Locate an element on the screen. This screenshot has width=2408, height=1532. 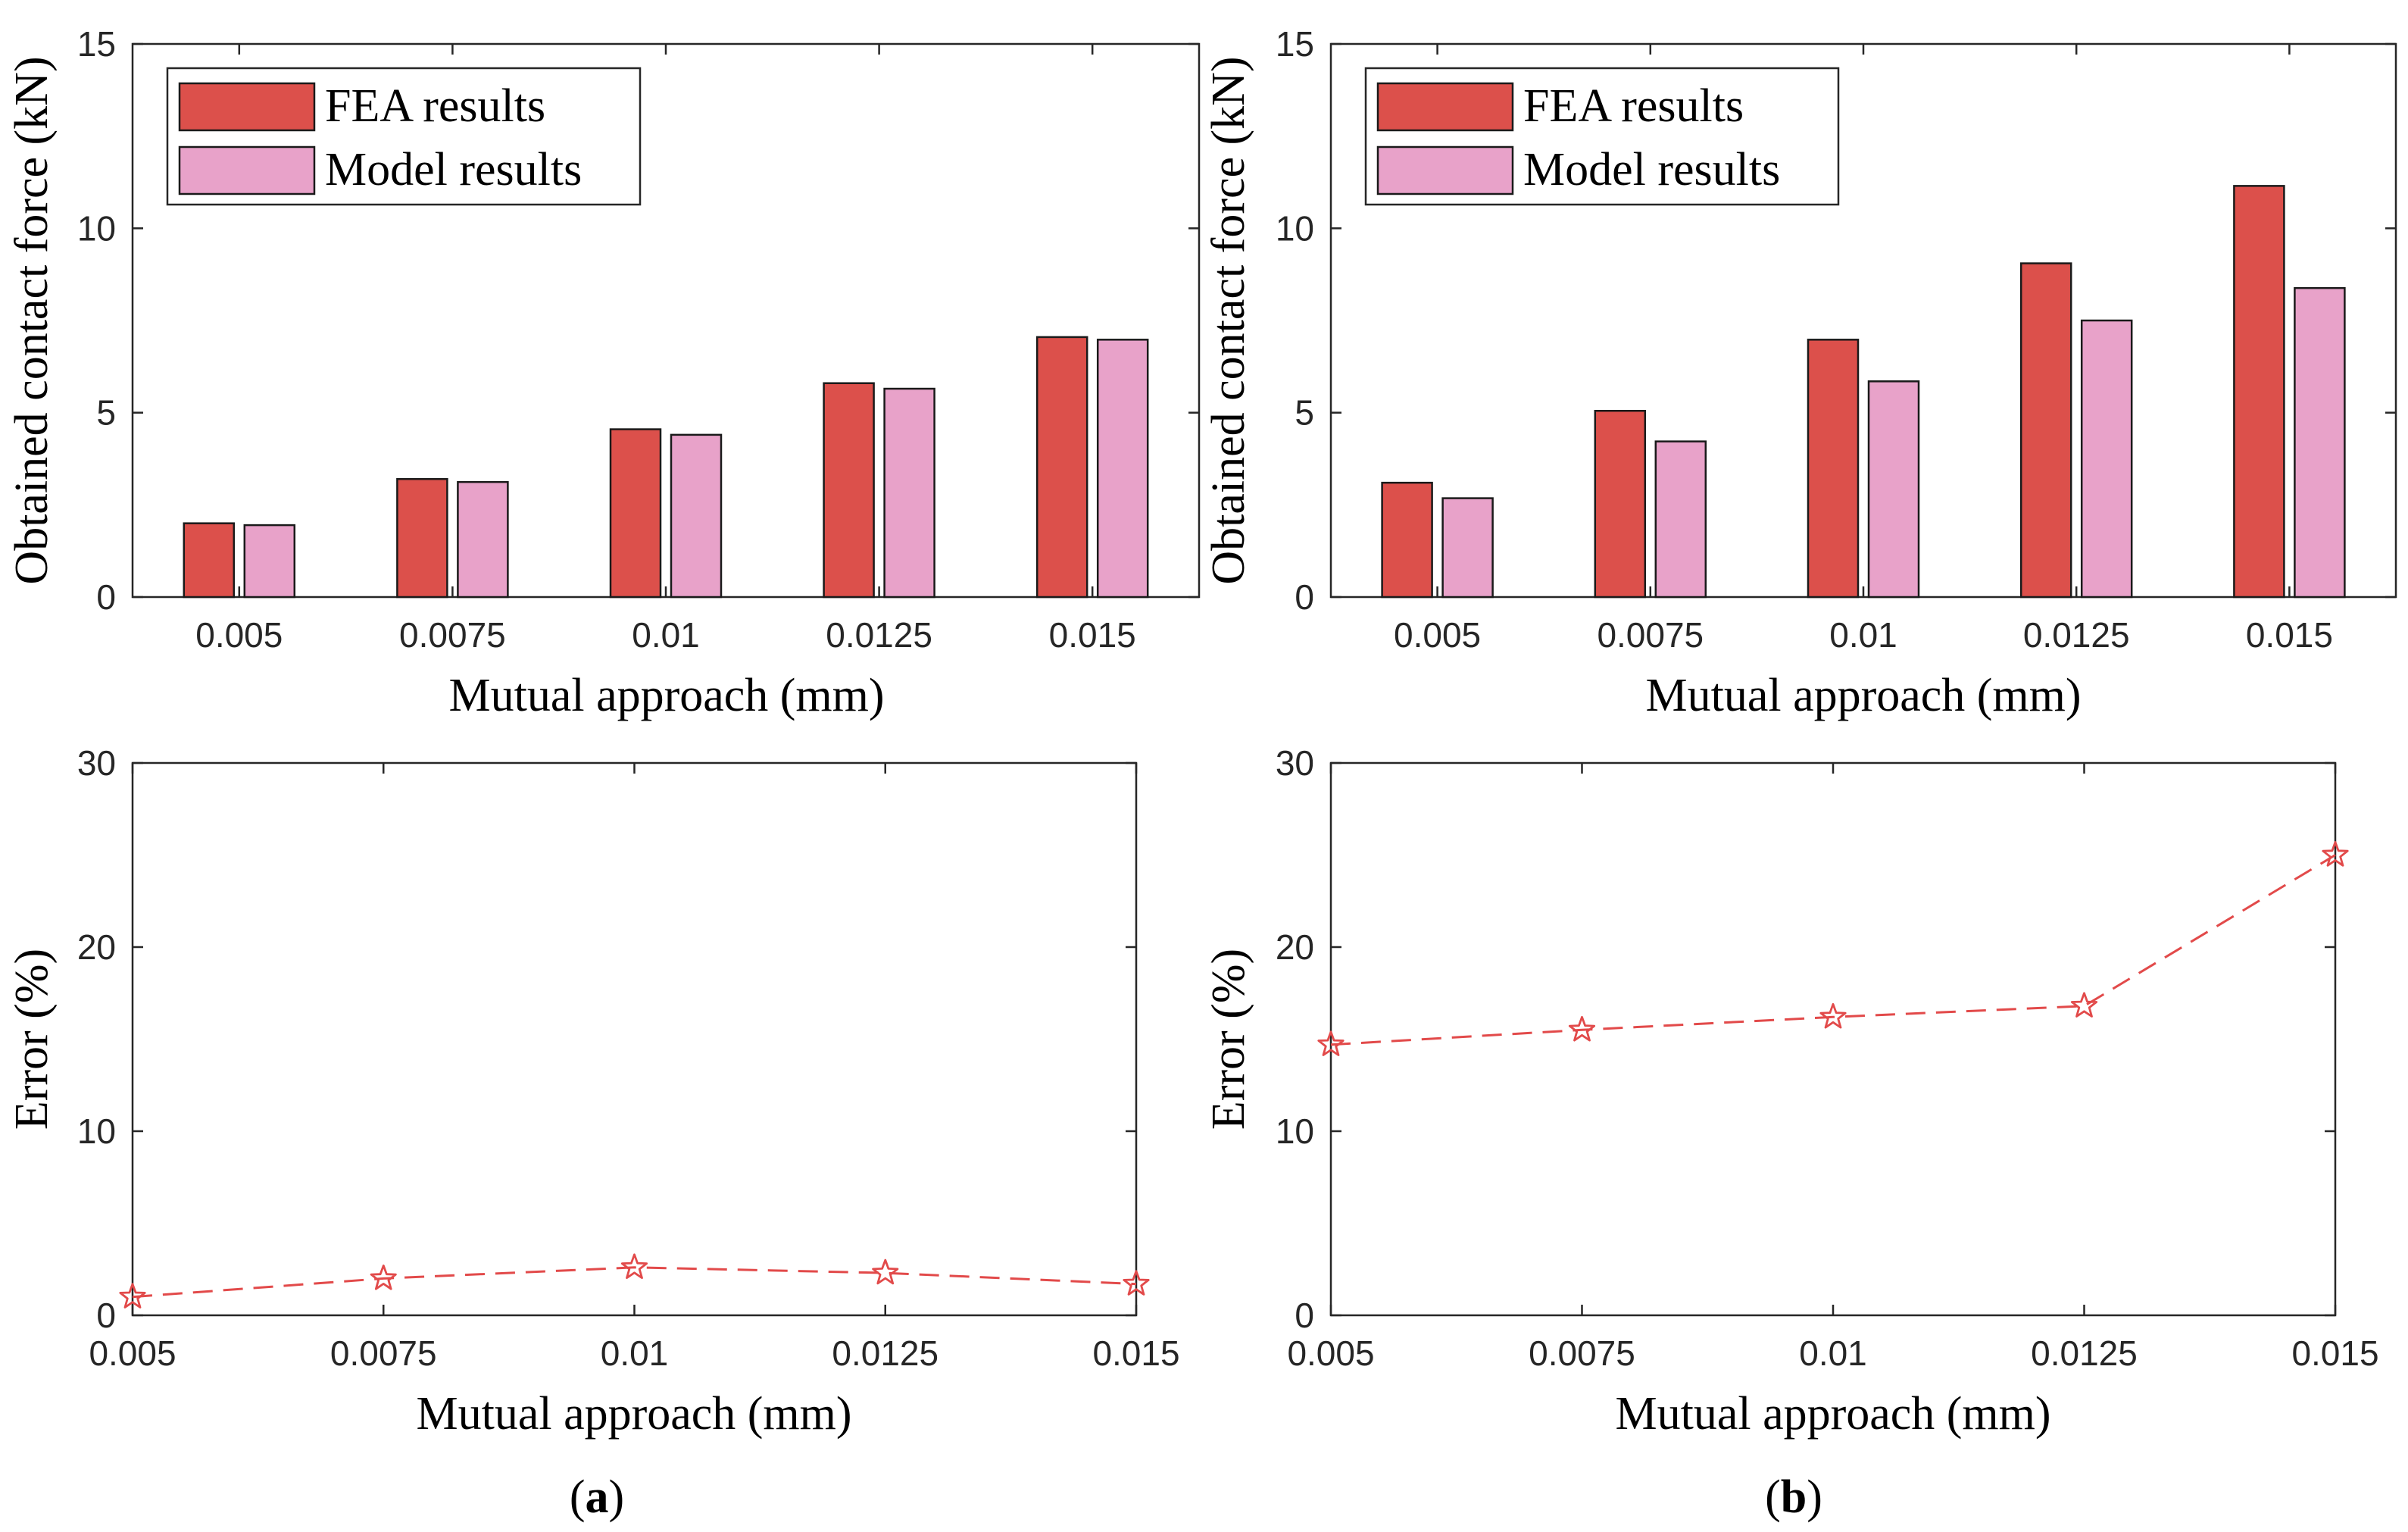
a-bar-legend-label-model: Model results is located at coordinates (453, 170).